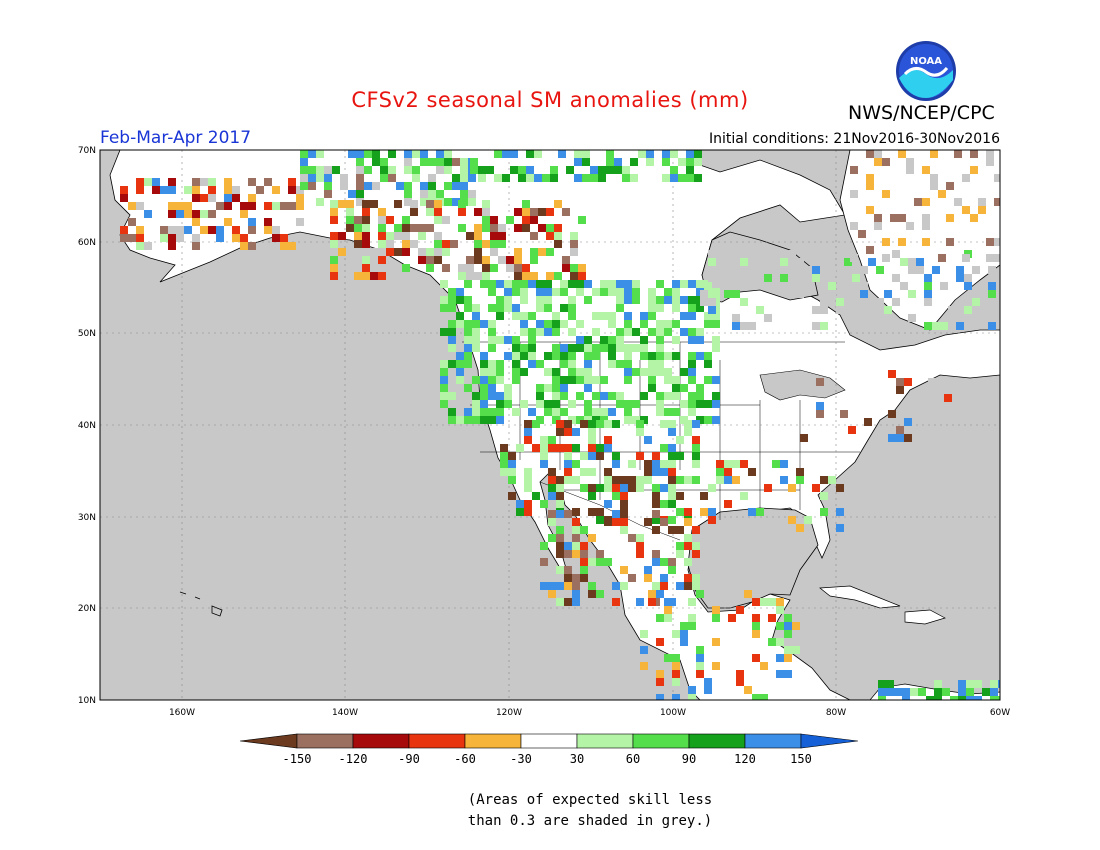 The image size is (1100, 850). Describe the element at coordinates (87, 426) in the screenshot. I see `latitude-labels: 70N 60N 50N 40N 30N 20N 10N` at that location.